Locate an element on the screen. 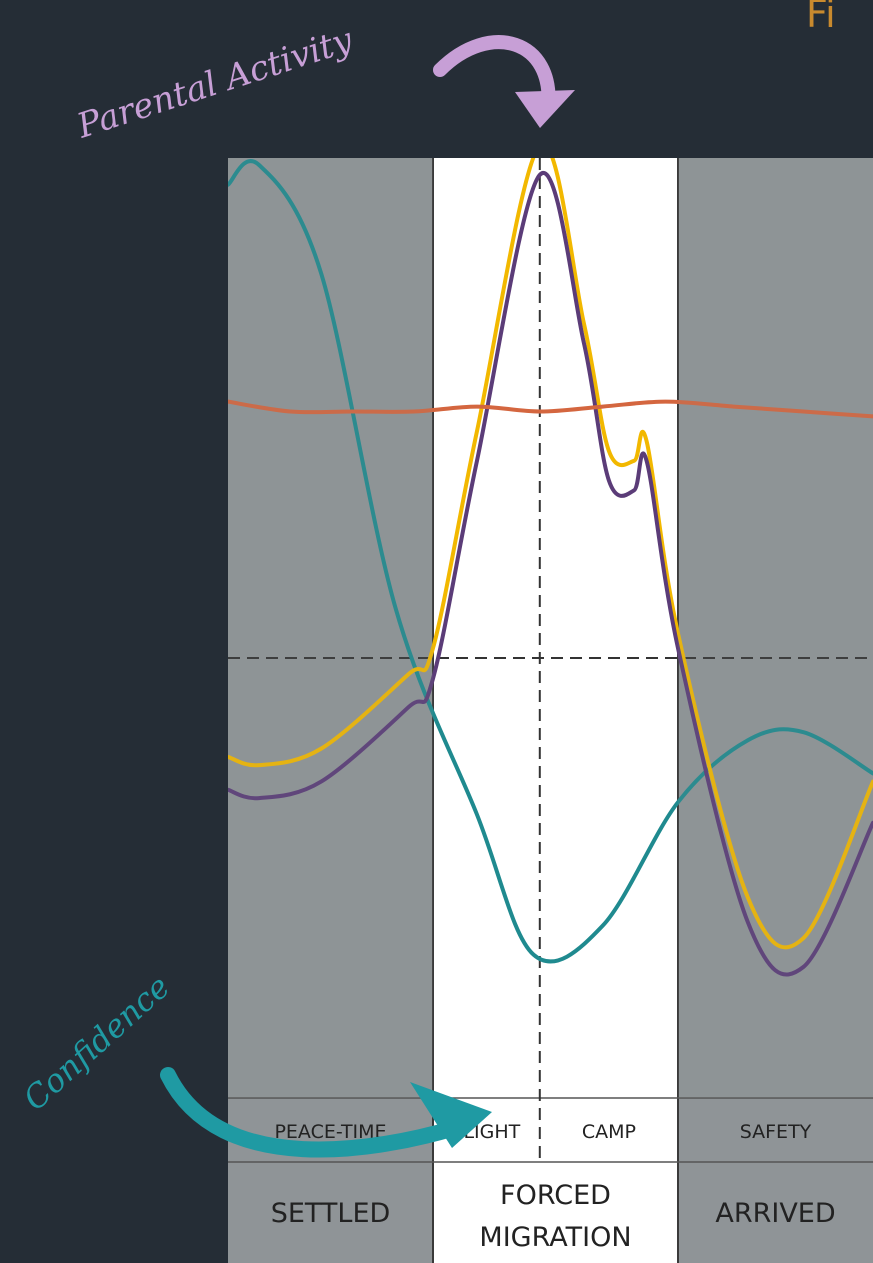 Image resolution: width=873 pixels, height=1263 pixels. phase-label: FORCED MIGRATION is located at coordinates (555, 1216).